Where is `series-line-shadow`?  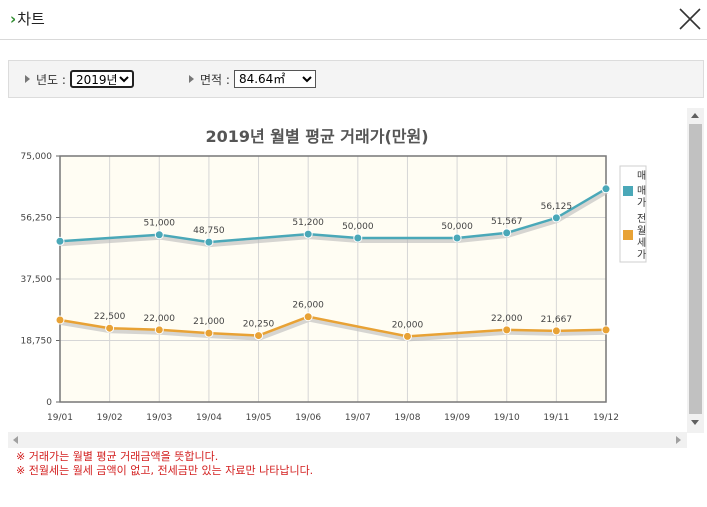 series-line-shadow is located at coordinates (334, 329).